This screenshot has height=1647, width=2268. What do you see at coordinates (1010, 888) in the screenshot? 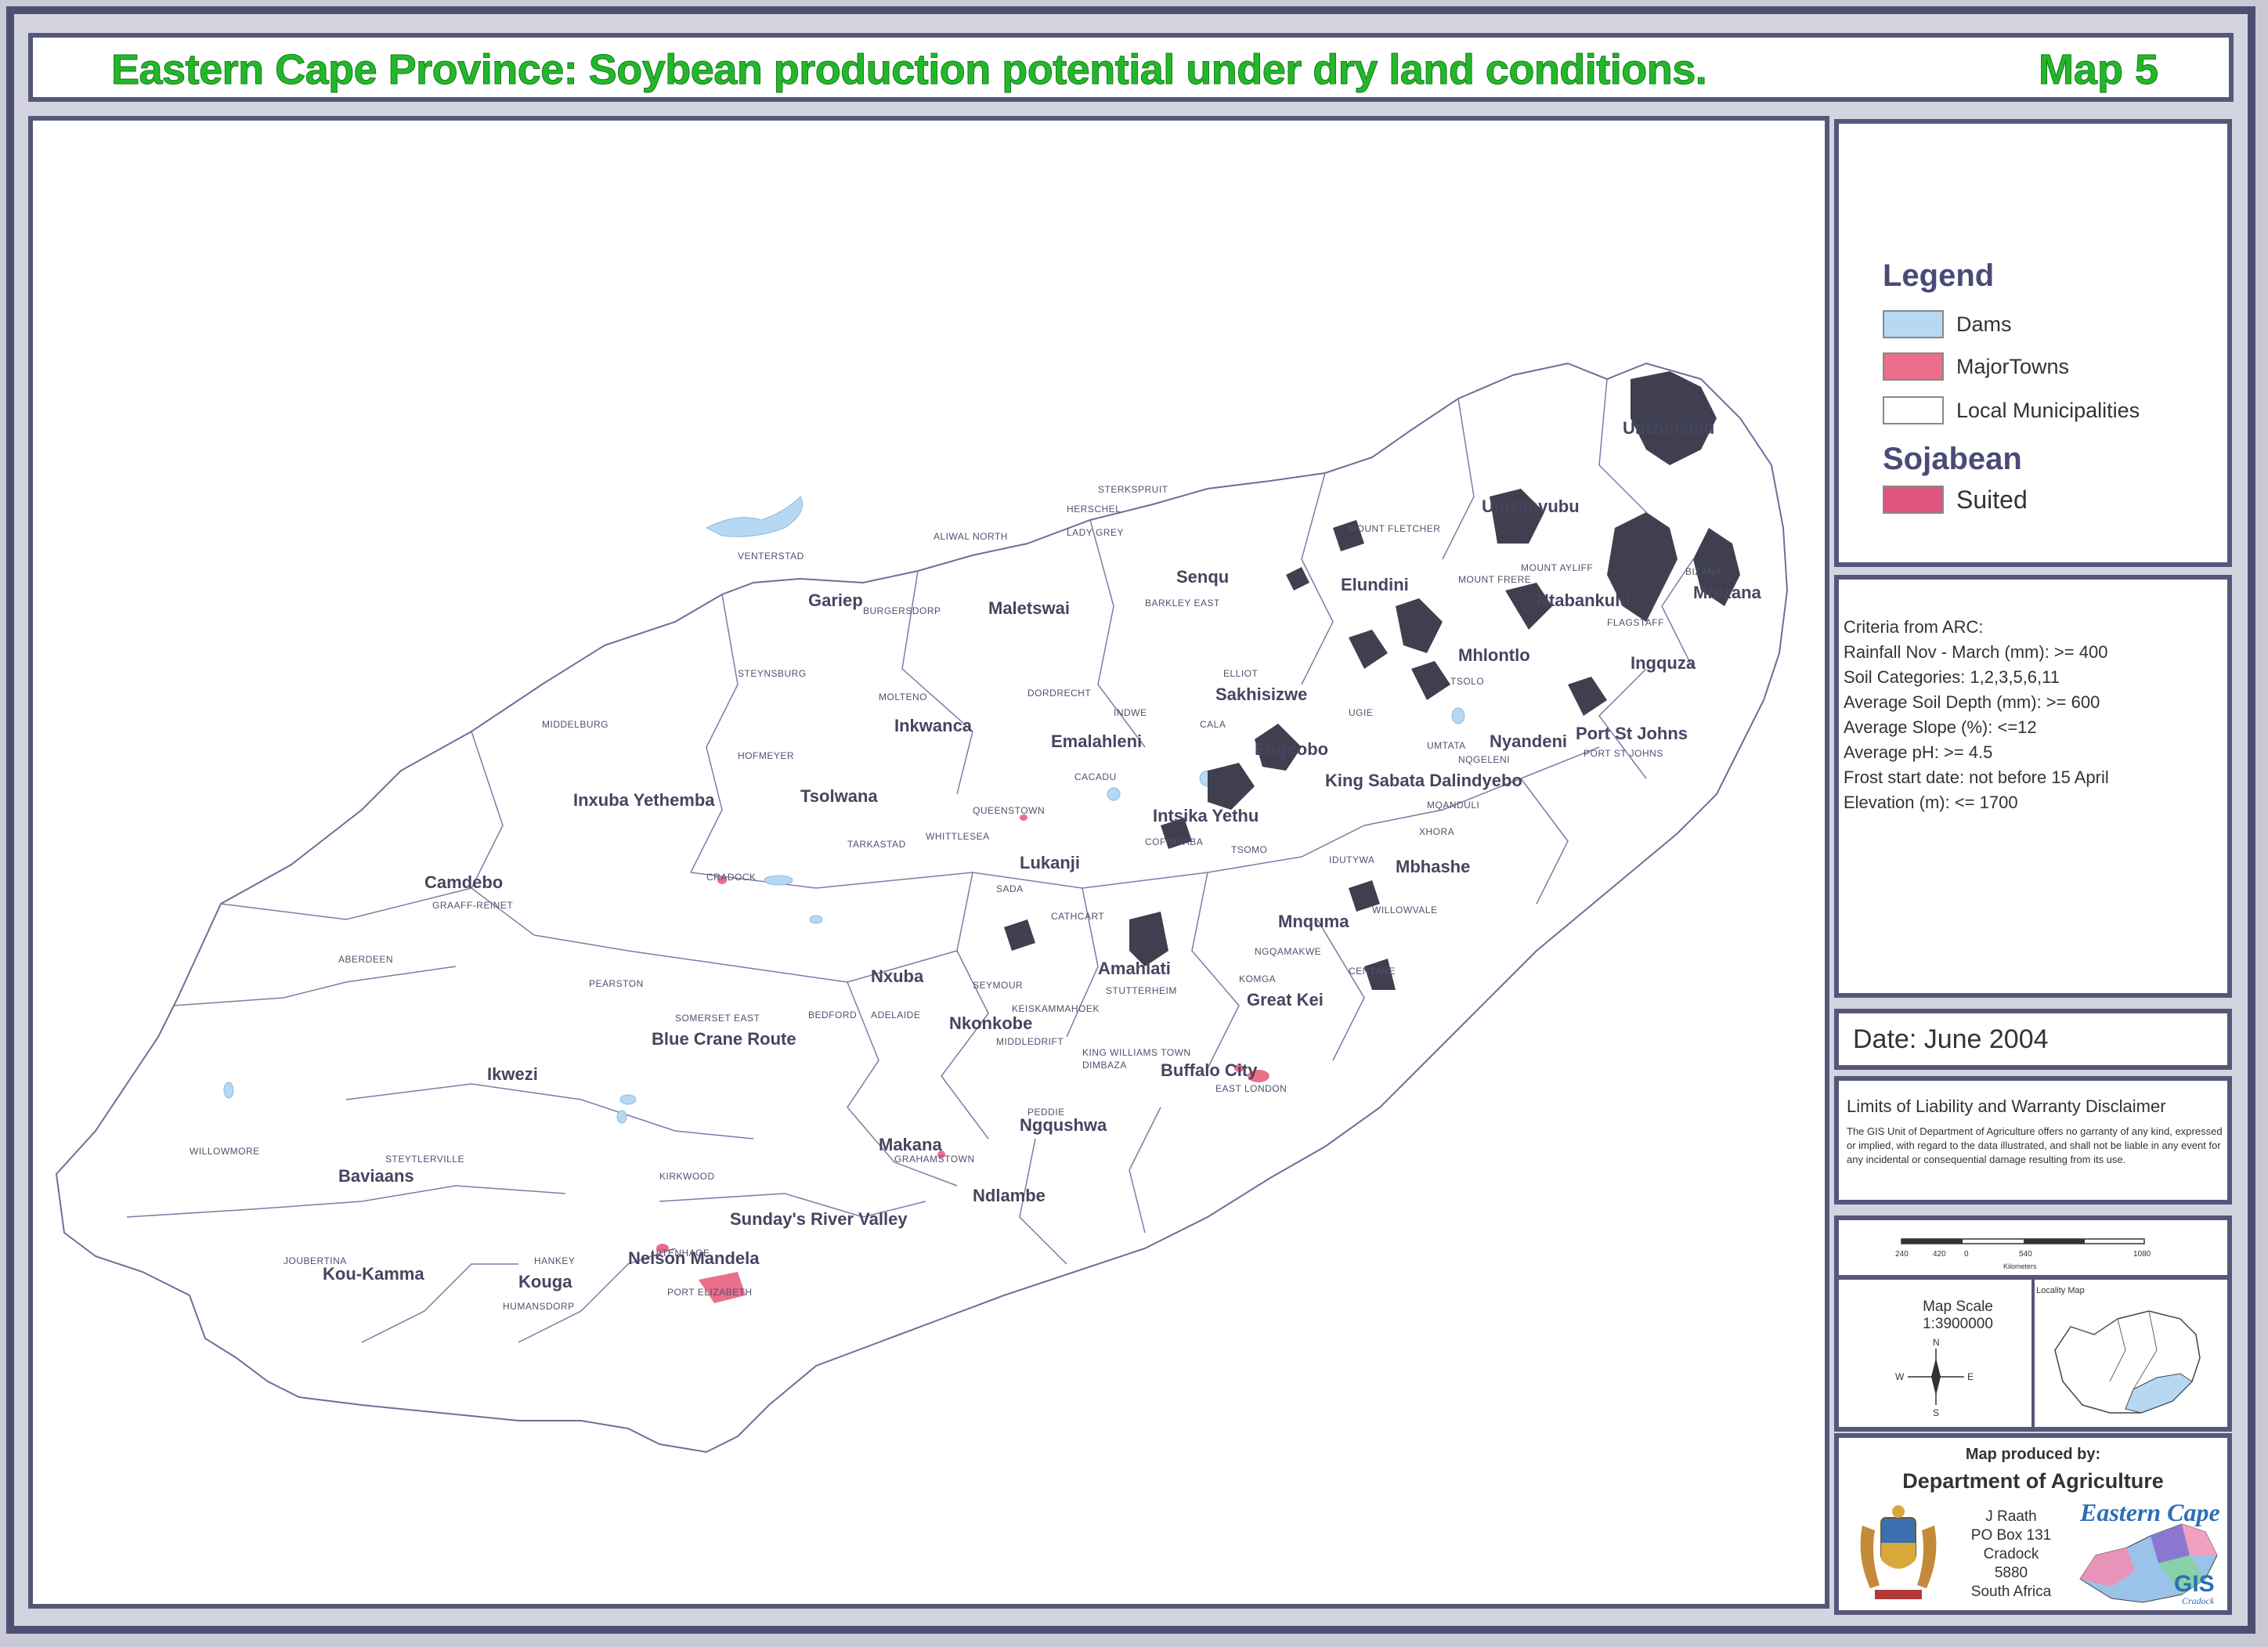
I see `town-label: SADA` at bounding box center [1010, 888].